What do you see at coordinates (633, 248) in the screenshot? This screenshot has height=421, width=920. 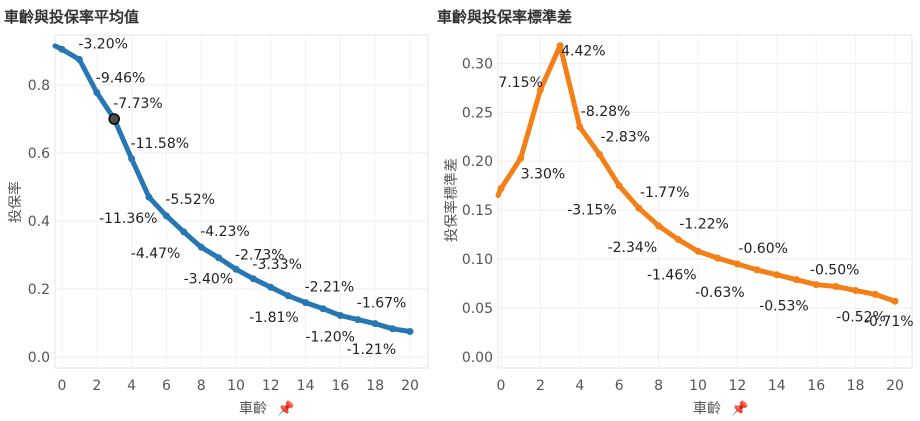 I see `data-label: -2.34%` at bounding box center [633, 248].